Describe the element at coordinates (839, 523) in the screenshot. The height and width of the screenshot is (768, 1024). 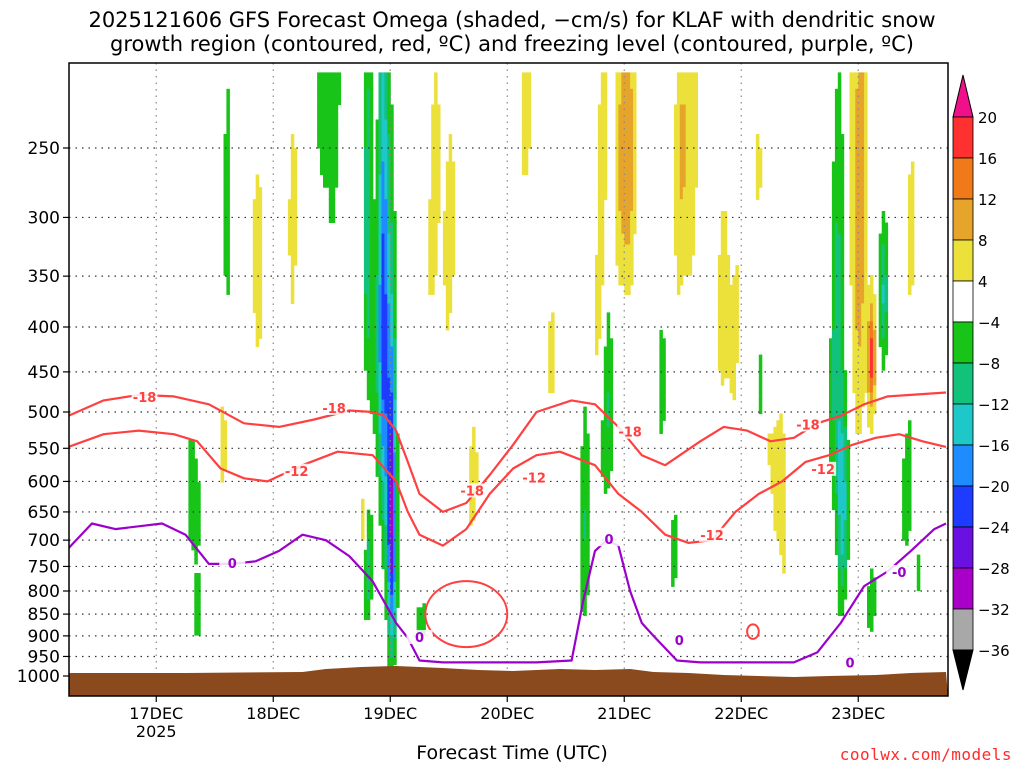
I see `omega-cell-2082` at that location.